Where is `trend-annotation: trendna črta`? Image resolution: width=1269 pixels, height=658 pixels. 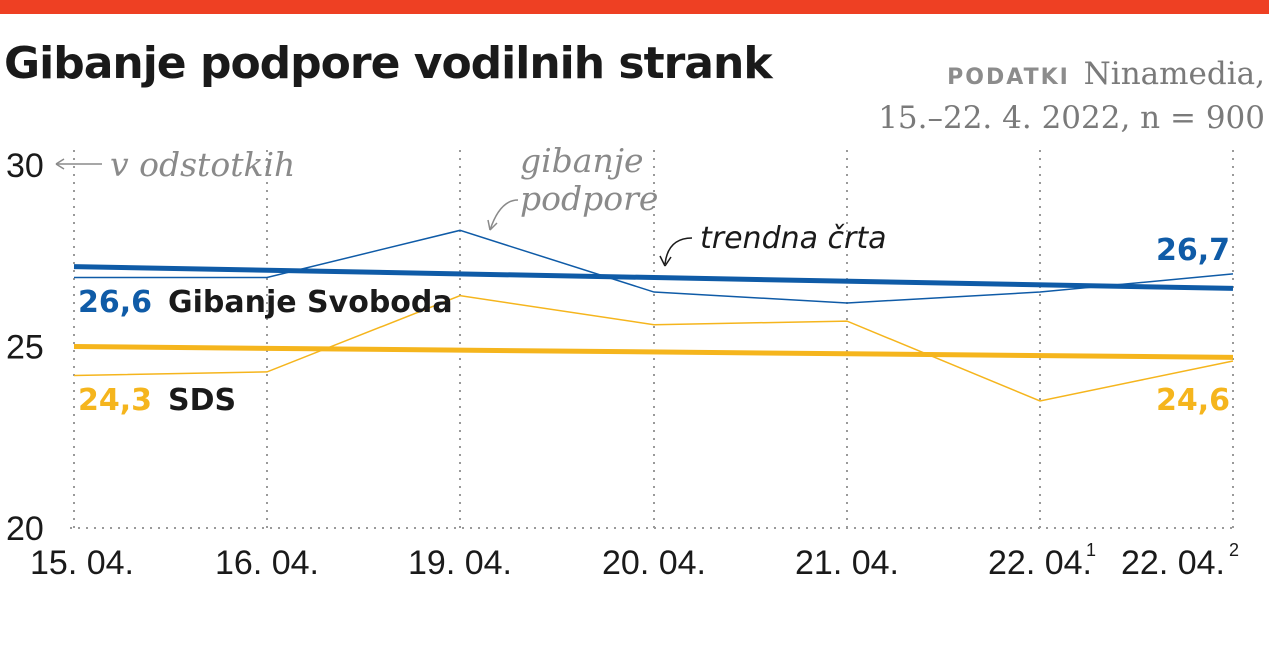 trend-annotation: trendna črta is located at coordinates (793, 238).